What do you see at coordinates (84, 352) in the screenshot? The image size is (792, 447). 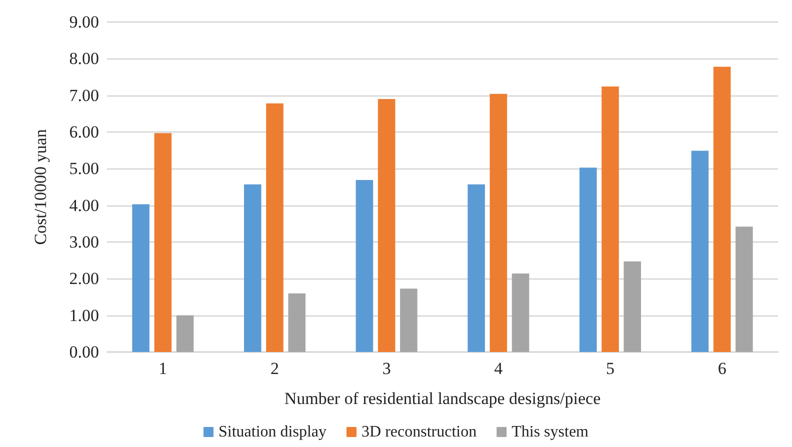 I see `y-tick-label: 0.00` at bounding box center [84, 352].